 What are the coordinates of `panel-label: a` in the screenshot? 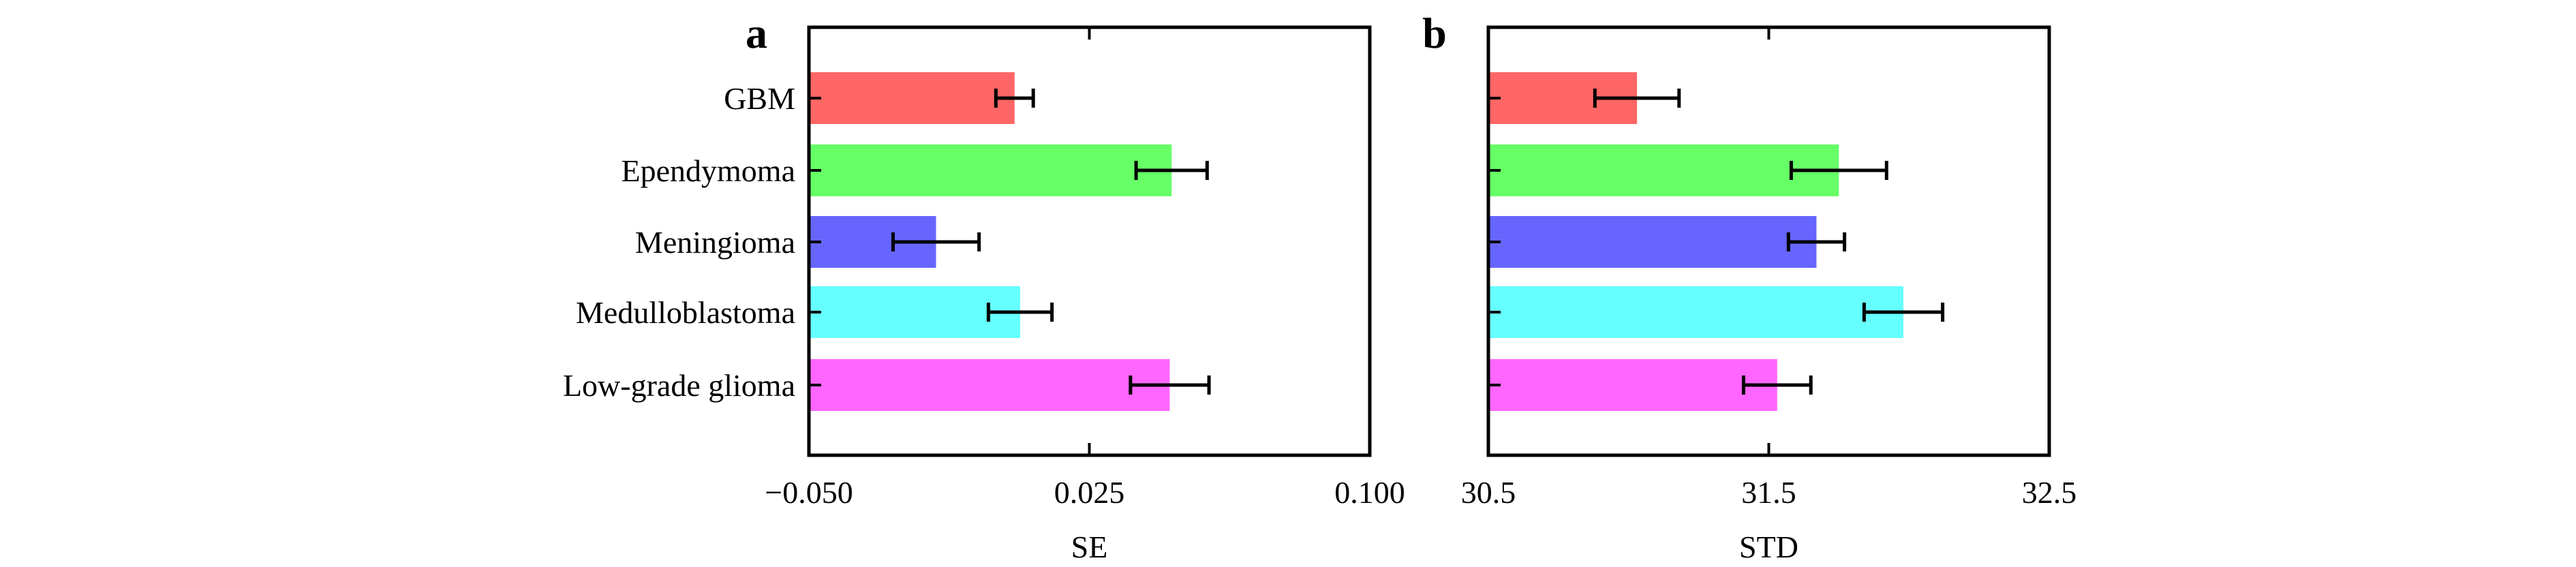 It's located at (756, 33).